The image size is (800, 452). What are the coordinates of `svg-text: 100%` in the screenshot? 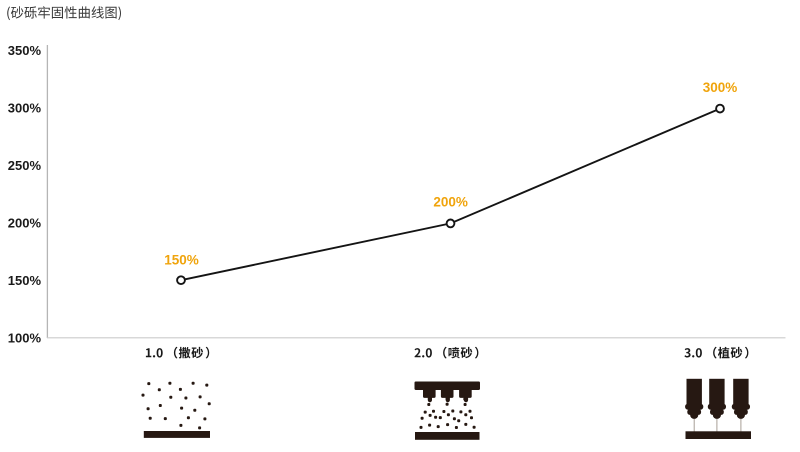 It's located at (25, 337).